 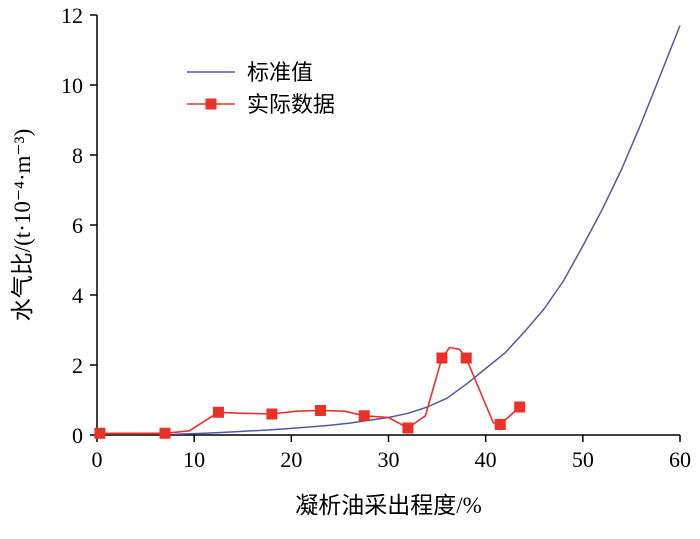 I want to click on y-tick-label: 4, so click(x=77, y=295).